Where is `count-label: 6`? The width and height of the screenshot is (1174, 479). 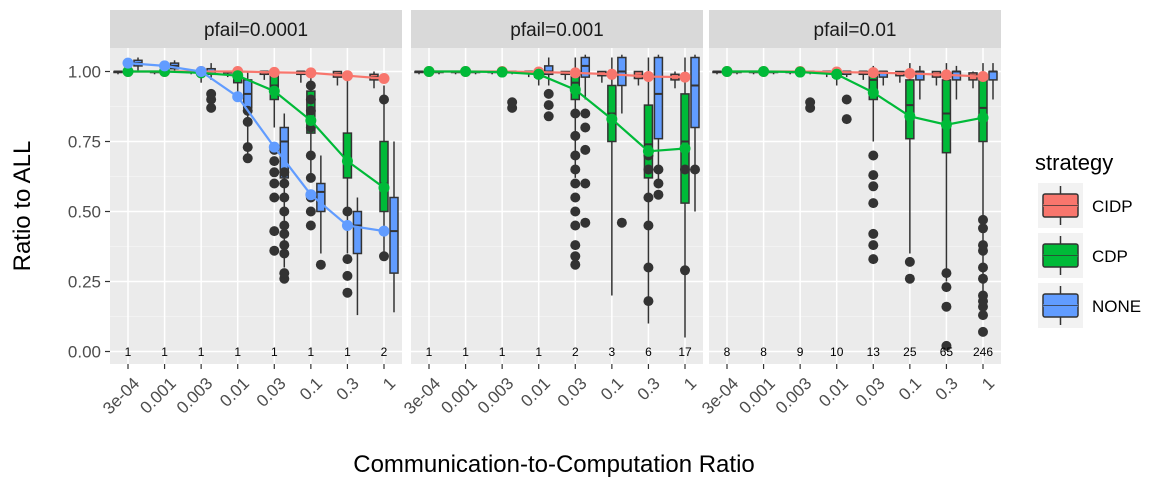
count-label: 6 is located at coordinates (648, 352).